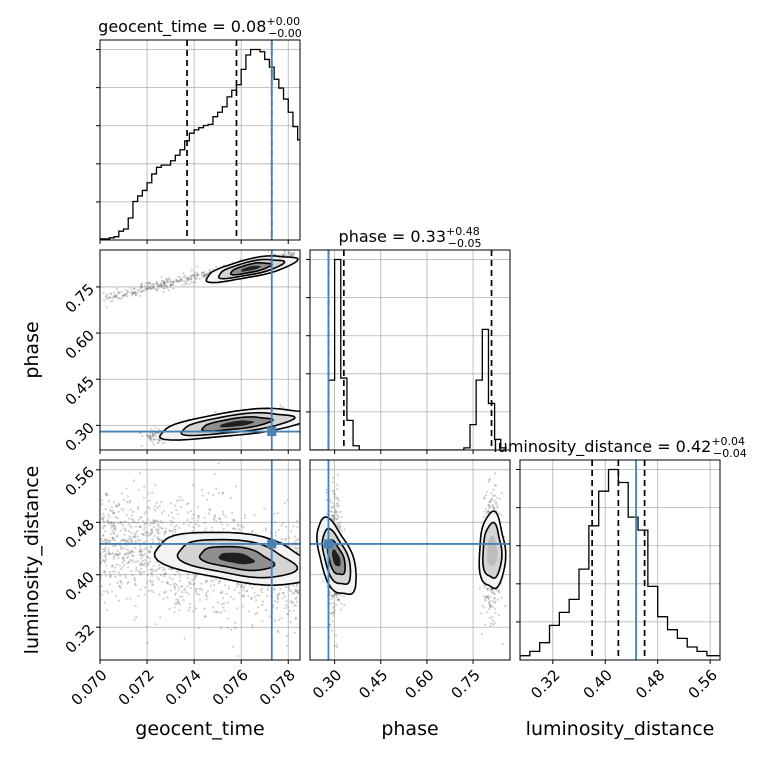 The image size is (760, 760). I want to click on x-axis-title-luminosity_distance: luminosity_distance, so click(620, 729).